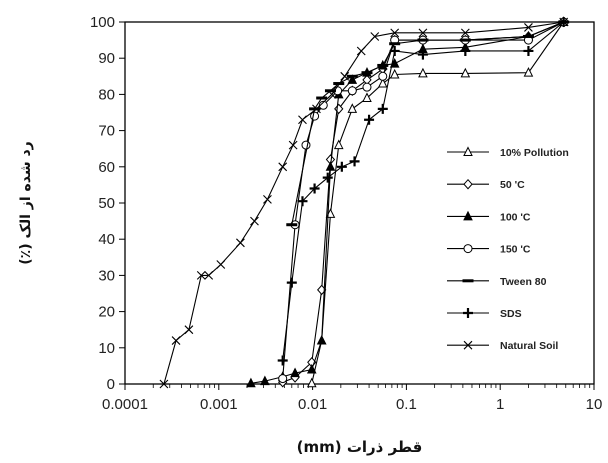 The height and width of the screenshot is (463, 608). What do you see at coordinates (489, 250) in the screenshot?
I see `legend-item: 150 'C` at bounding box center [489, 250].